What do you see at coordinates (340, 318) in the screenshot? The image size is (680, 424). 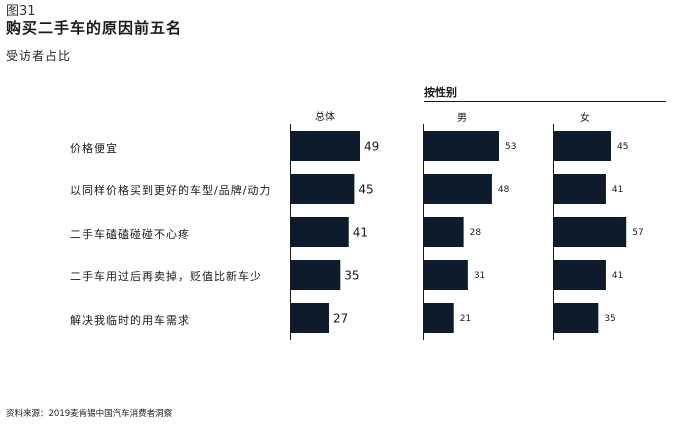 I see `data-label-overall-4: 27` at bounding box center [340, 318].